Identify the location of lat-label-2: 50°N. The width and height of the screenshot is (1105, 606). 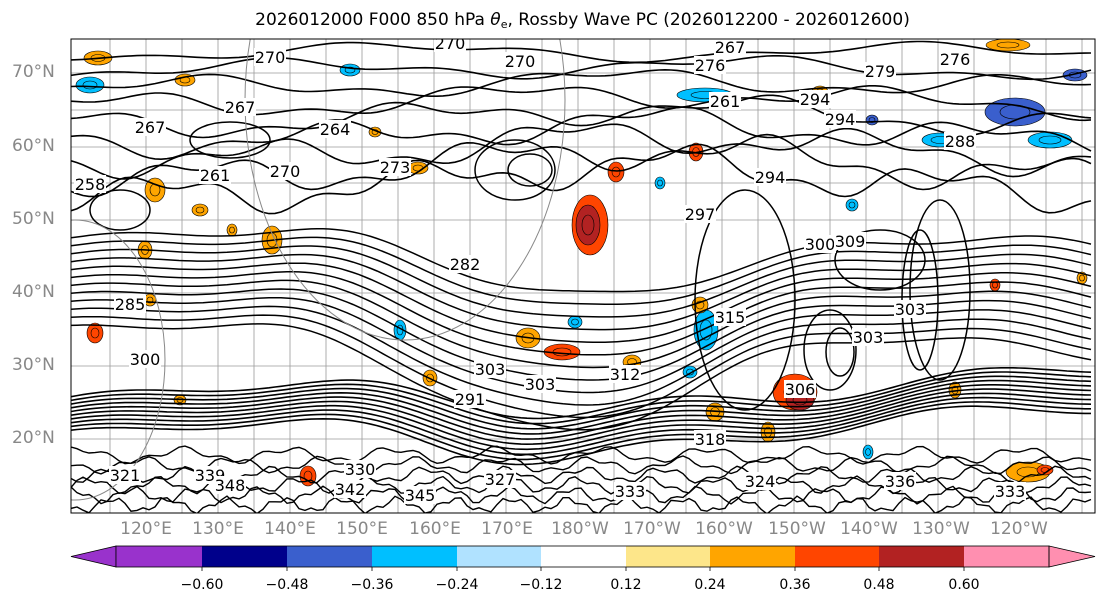
(33, 219).